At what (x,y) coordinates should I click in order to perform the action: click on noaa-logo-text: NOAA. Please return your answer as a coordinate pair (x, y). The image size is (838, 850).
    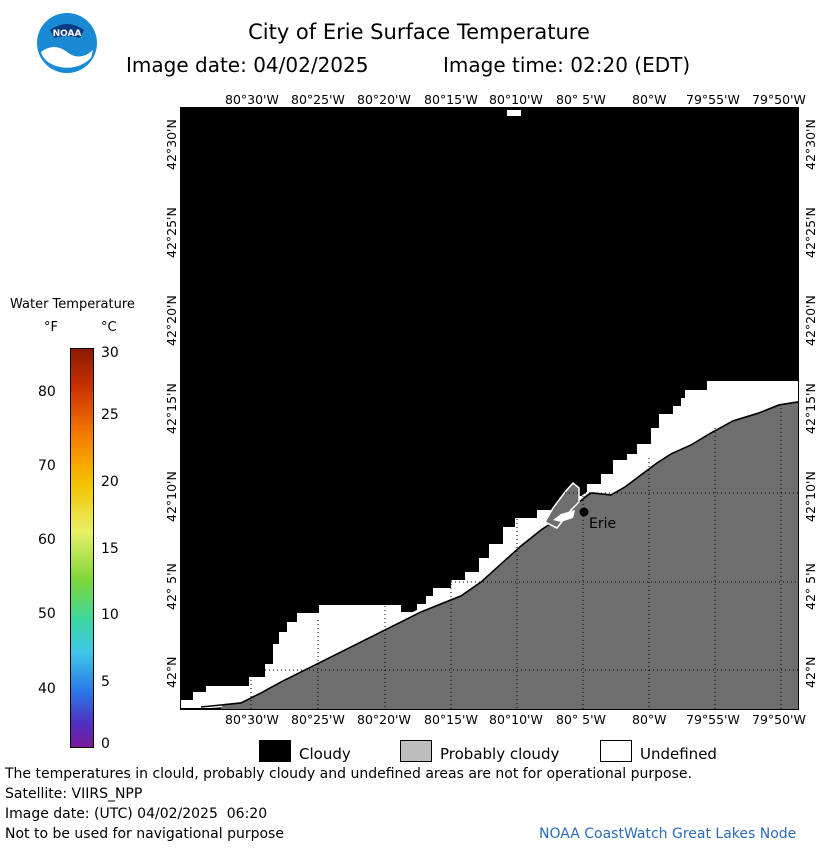
    Looking at the image, I should click on (67, 34).